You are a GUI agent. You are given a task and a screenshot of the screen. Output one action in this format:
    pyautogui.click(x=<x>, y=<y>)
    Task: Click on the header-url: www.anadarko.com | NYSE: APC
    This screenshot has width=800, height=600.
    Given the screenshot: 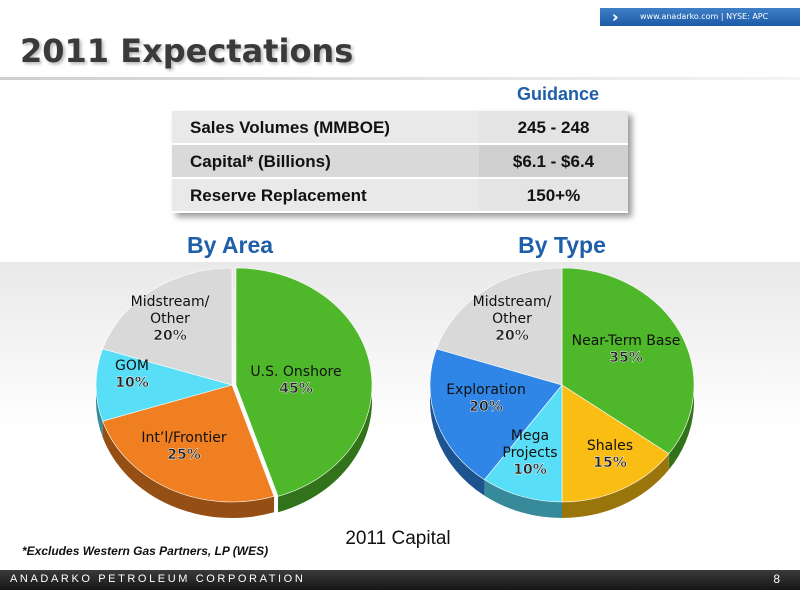 What is the action you would take?
    pyautogui.click(x=704, y=16)
    